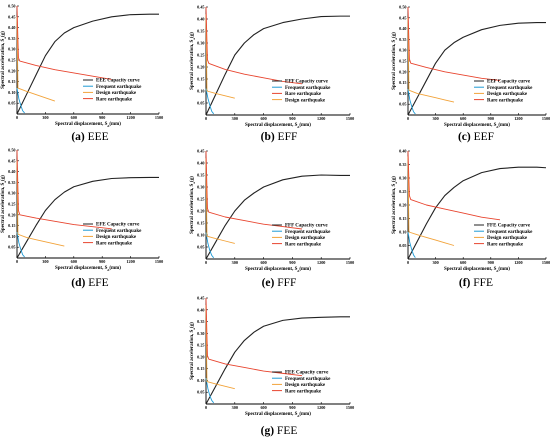 The height and width of the screenshot is (445, 550). I want to click on x-axis-title: Spectral displacement, Sd(mm), so click(278, 415).